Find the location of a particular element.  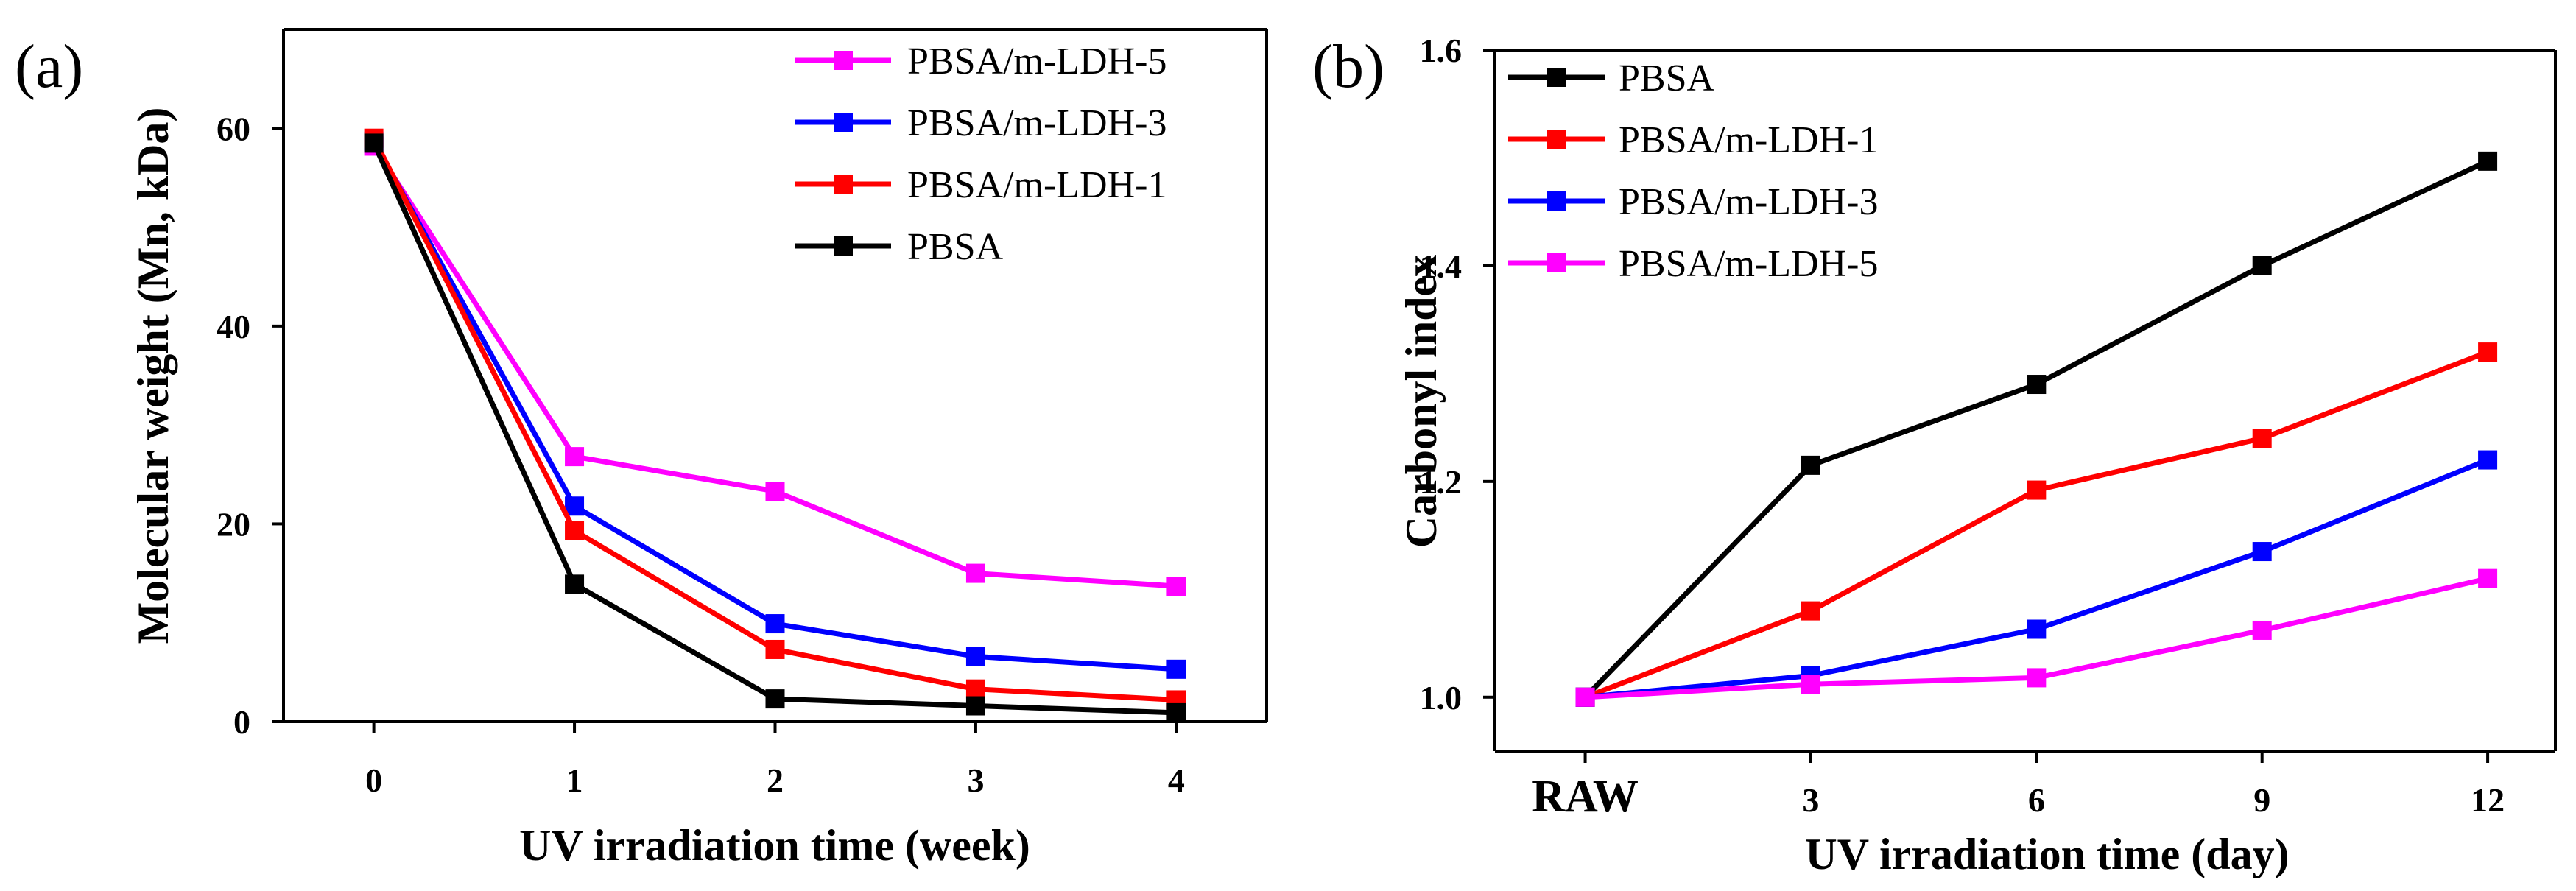

y-axis-title: Molecular weight (Mn, kDa) is located at coordinates (153, 376).